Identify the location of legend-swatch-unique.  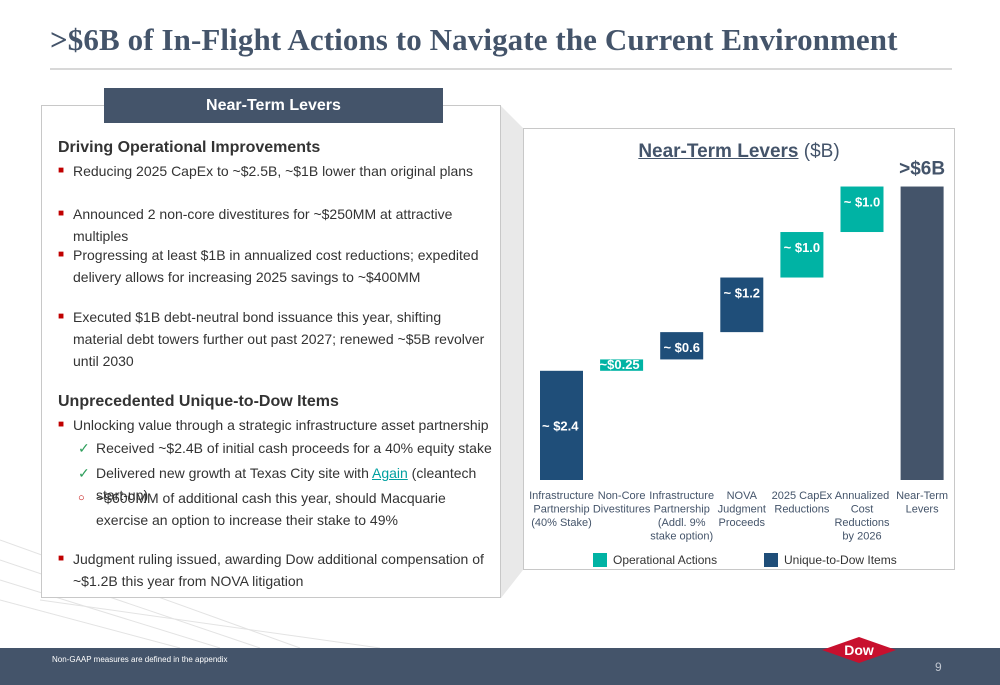
(771, 560).